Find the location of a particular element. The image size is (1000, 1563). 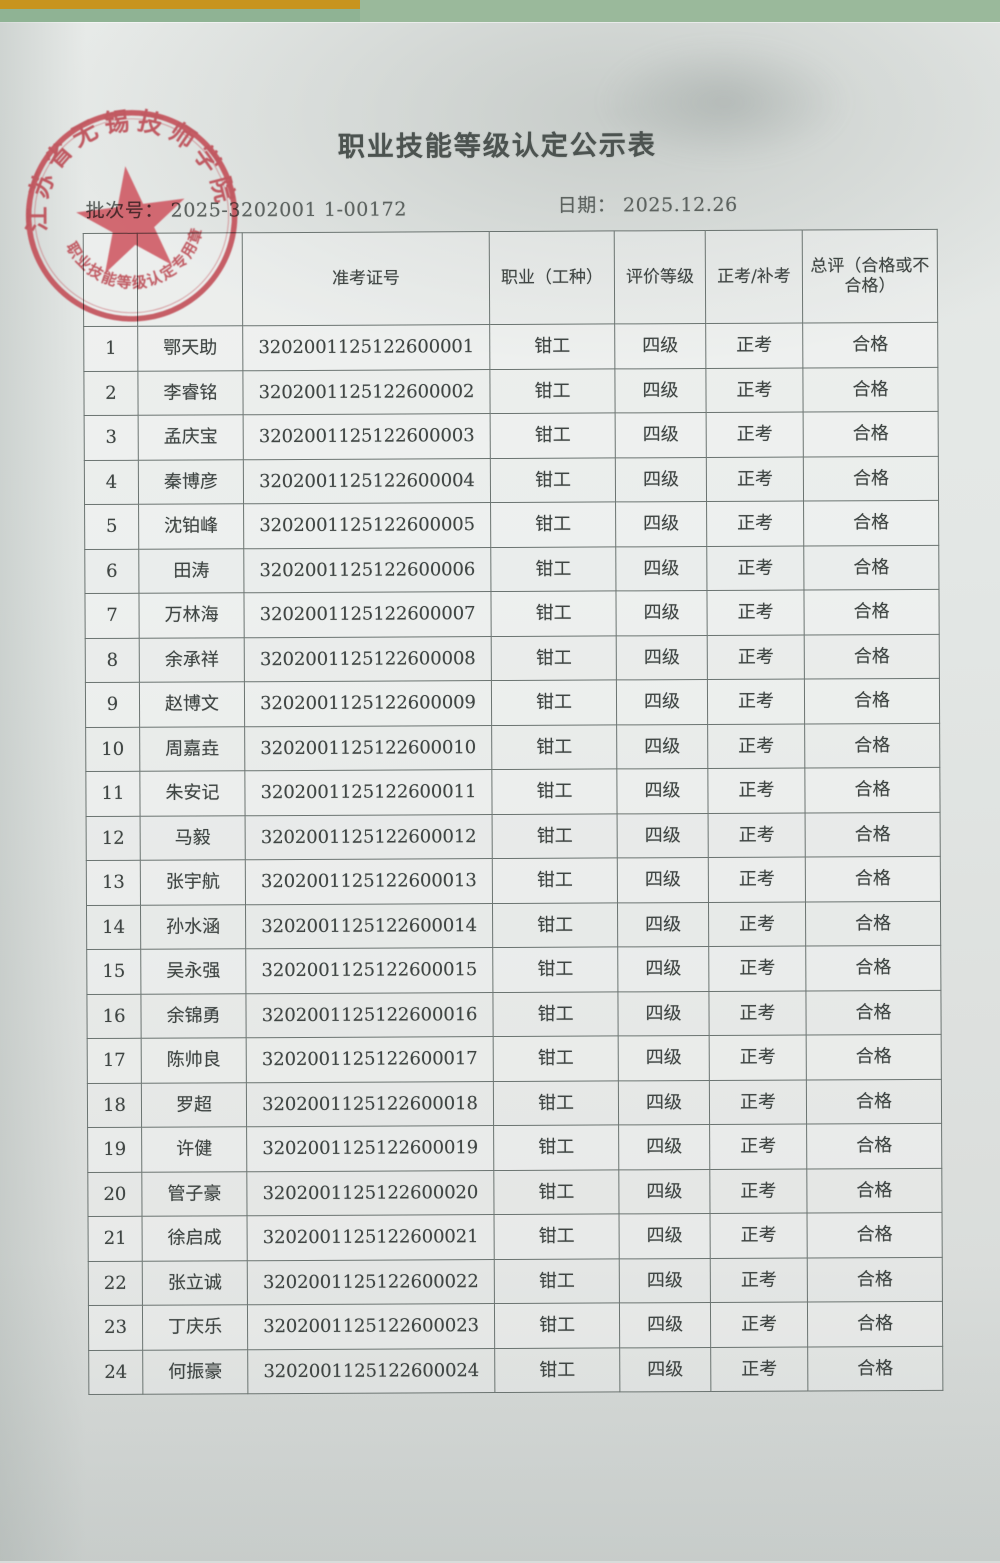

batch-number-line: 批次号： 2025-3202001 1-00172 is located at coordinates (246, 210).